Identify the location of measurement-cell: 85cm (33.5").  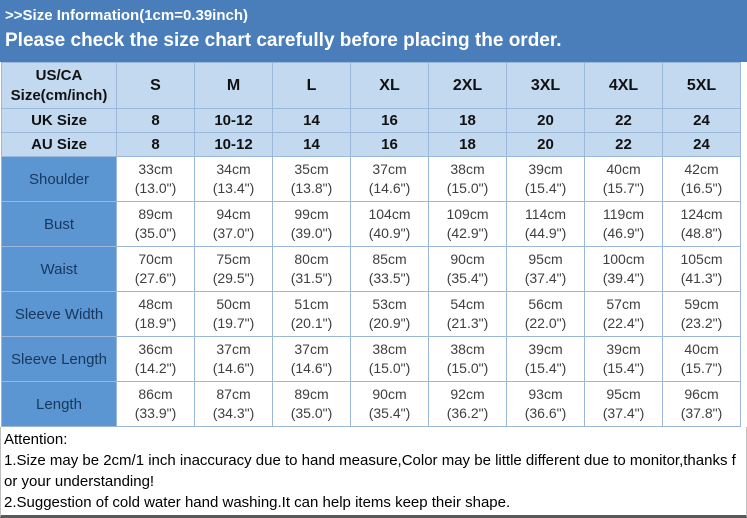
(389, 269).